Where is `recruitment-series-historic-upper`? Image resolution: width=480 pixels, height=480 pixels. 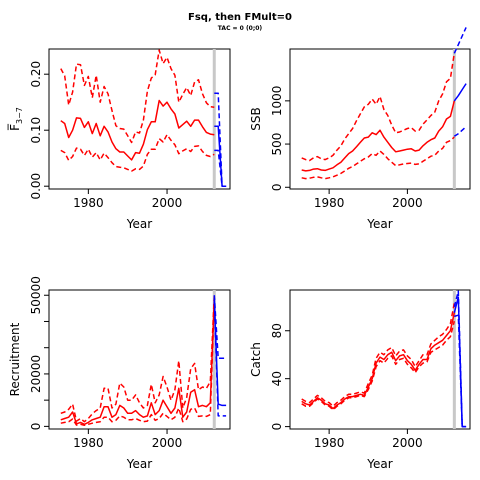 recruitment-series-historic-upper is located at coordinates (138, 359).